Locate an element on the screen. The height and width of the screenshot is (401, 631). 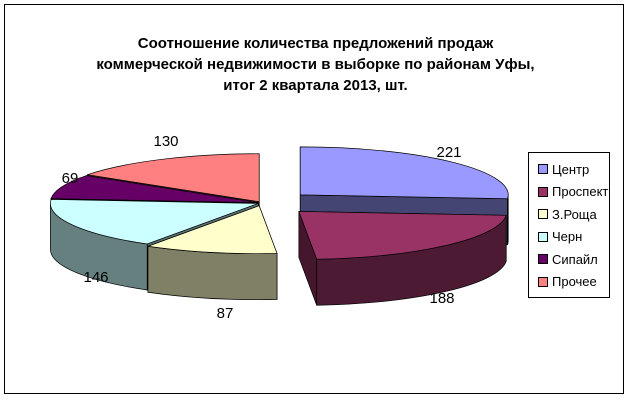
legend-item: З.Роща is located at coordinates (567, 214).